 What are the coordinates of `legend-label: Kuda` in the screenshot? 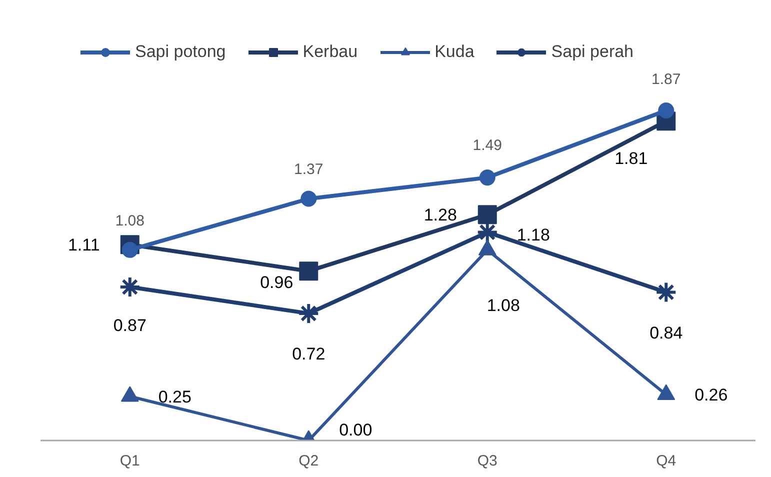 It's located at (454, 52).